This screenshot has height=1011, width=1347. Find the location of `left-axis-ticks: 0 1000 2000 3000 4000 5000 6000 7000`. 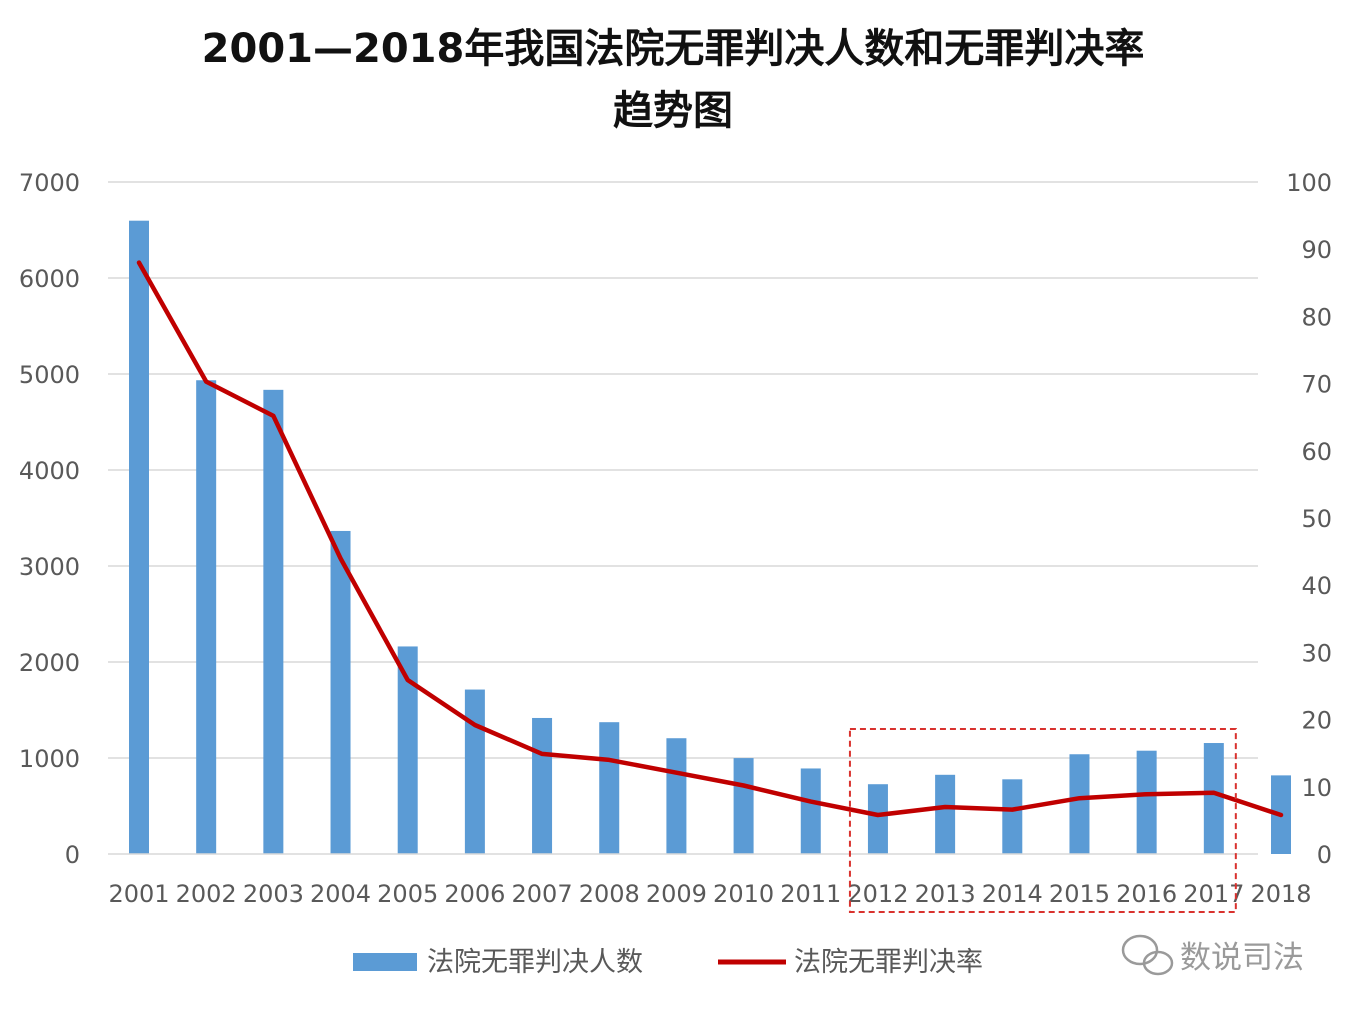

left-axis-ticks: 0 1000 2000 3000 4000 5000 6000 7000 is located at coordinates (49, 519).